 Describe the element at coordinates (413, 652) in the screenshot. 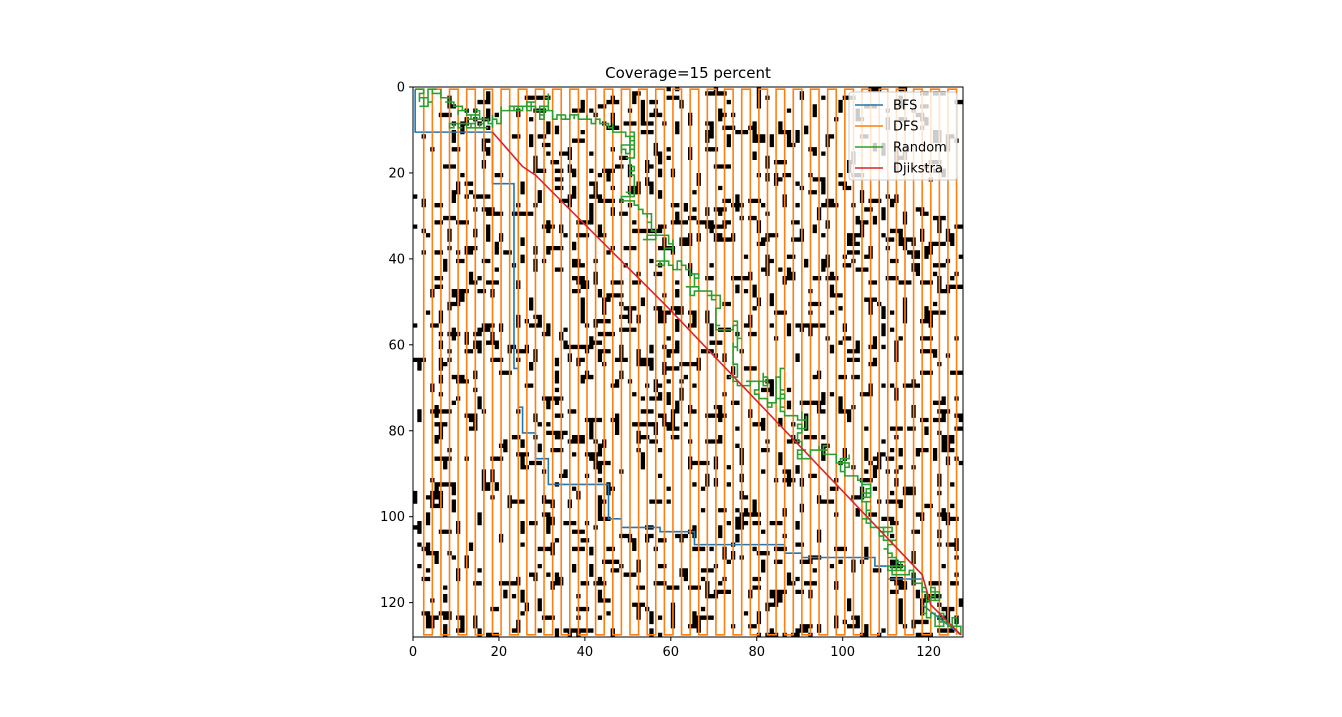

I see `x-tick-label: 0` at that location.